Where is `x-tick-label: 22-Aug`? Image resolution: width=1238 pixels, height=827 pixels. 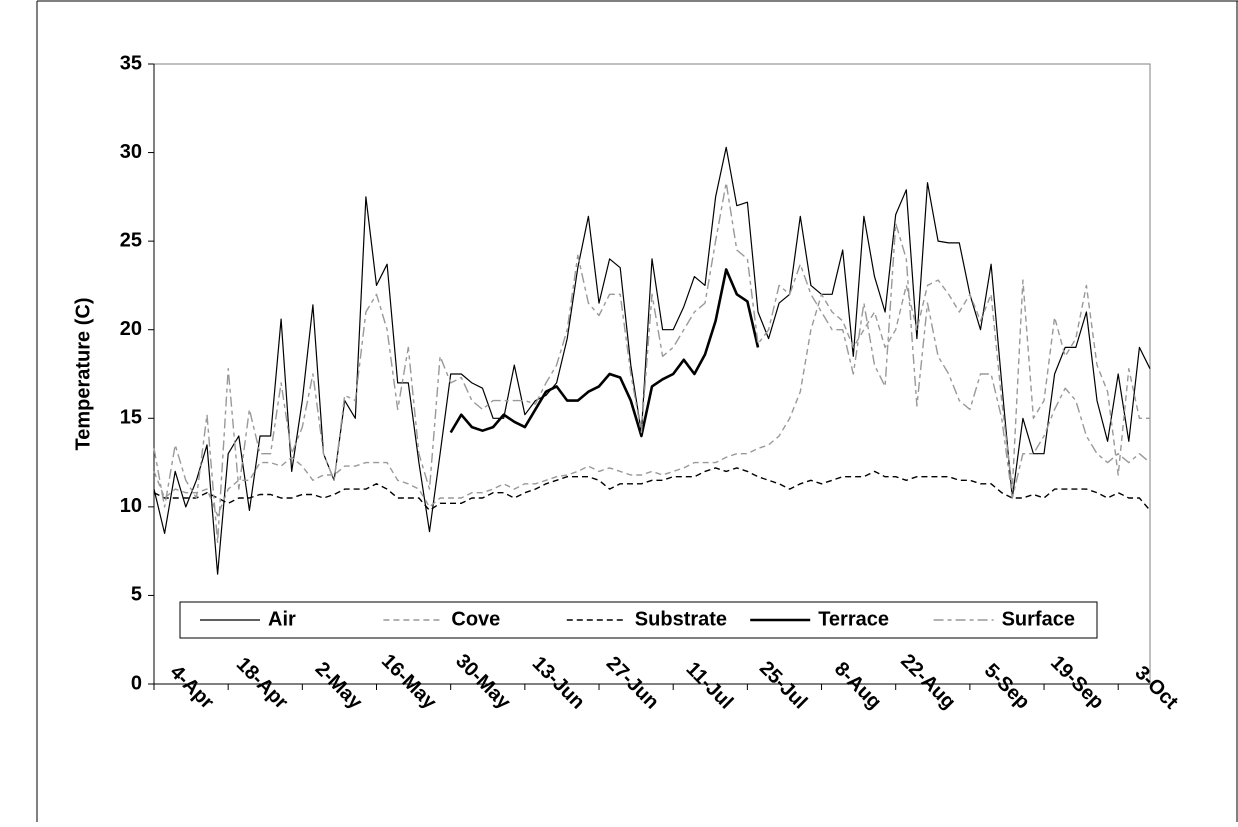
x-tick-label: 22-Aug is located at coordinates (927, 681).